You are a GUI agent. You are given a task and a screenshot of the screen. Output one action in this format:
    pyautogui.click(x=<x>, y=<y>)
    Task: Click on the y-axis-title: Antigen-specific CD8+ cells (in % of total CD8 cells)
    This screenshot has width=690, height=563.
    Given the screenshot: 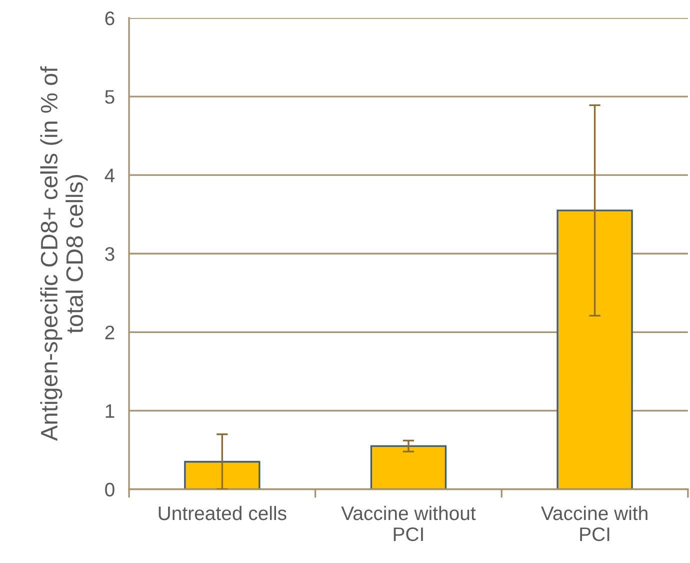 What is the action you would take?
    pyautogui.click(x=64, y=253)
    